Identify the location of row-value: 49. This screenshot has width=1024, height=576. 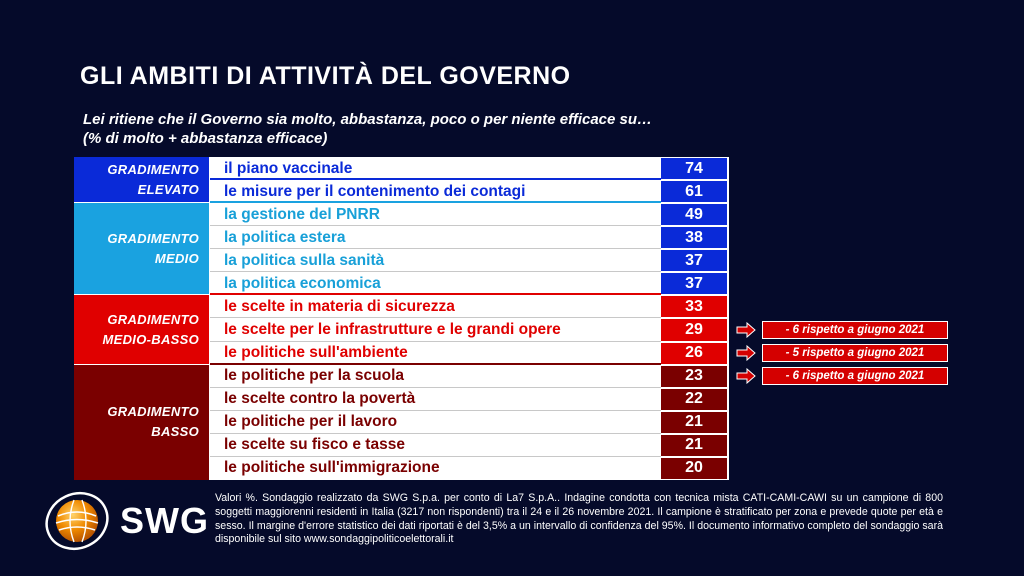
(694, 215).